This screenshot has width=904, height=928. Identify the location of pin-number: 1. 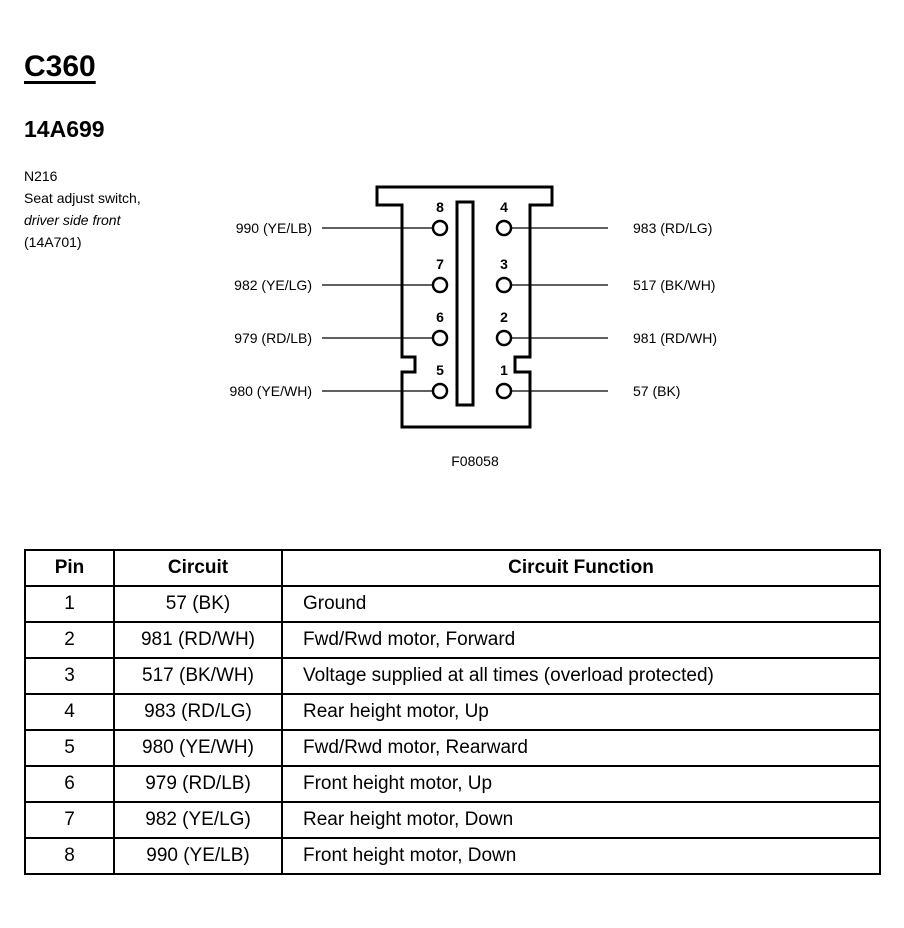
(504, 370).